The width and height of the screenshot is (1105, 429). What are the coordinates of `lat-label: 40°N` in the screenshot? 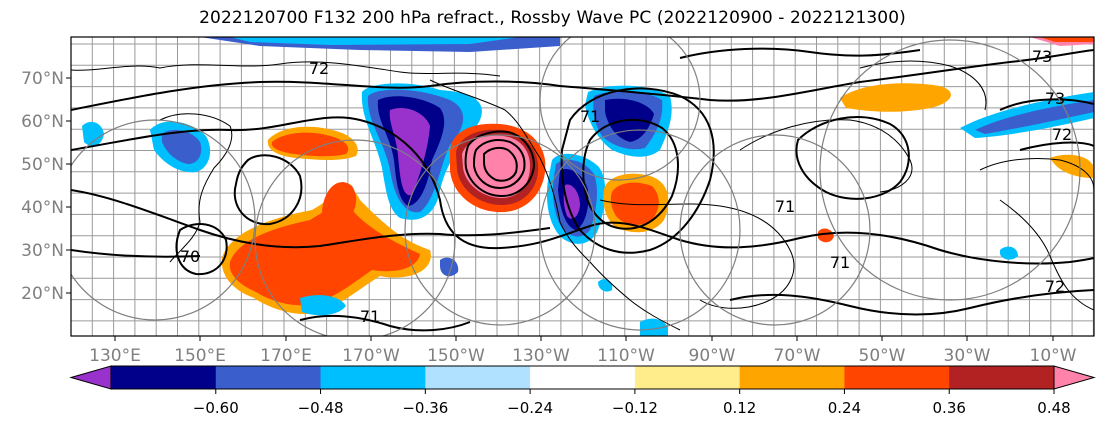 It's located at (42, 208).